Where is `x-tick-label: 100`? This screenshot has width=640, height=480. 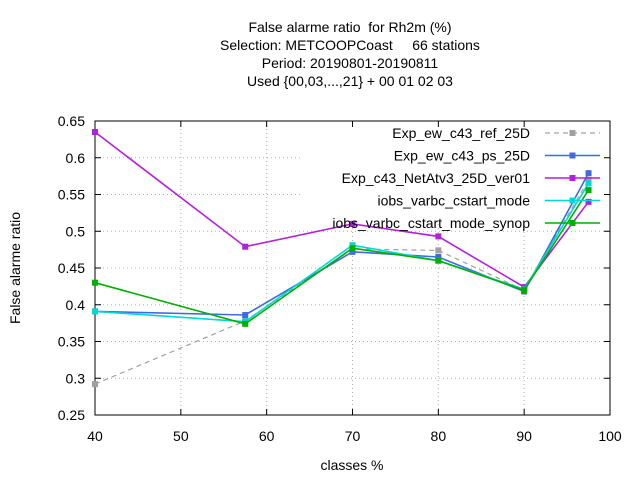 x-tick-label: 100 is located at coordinates (610, 436).